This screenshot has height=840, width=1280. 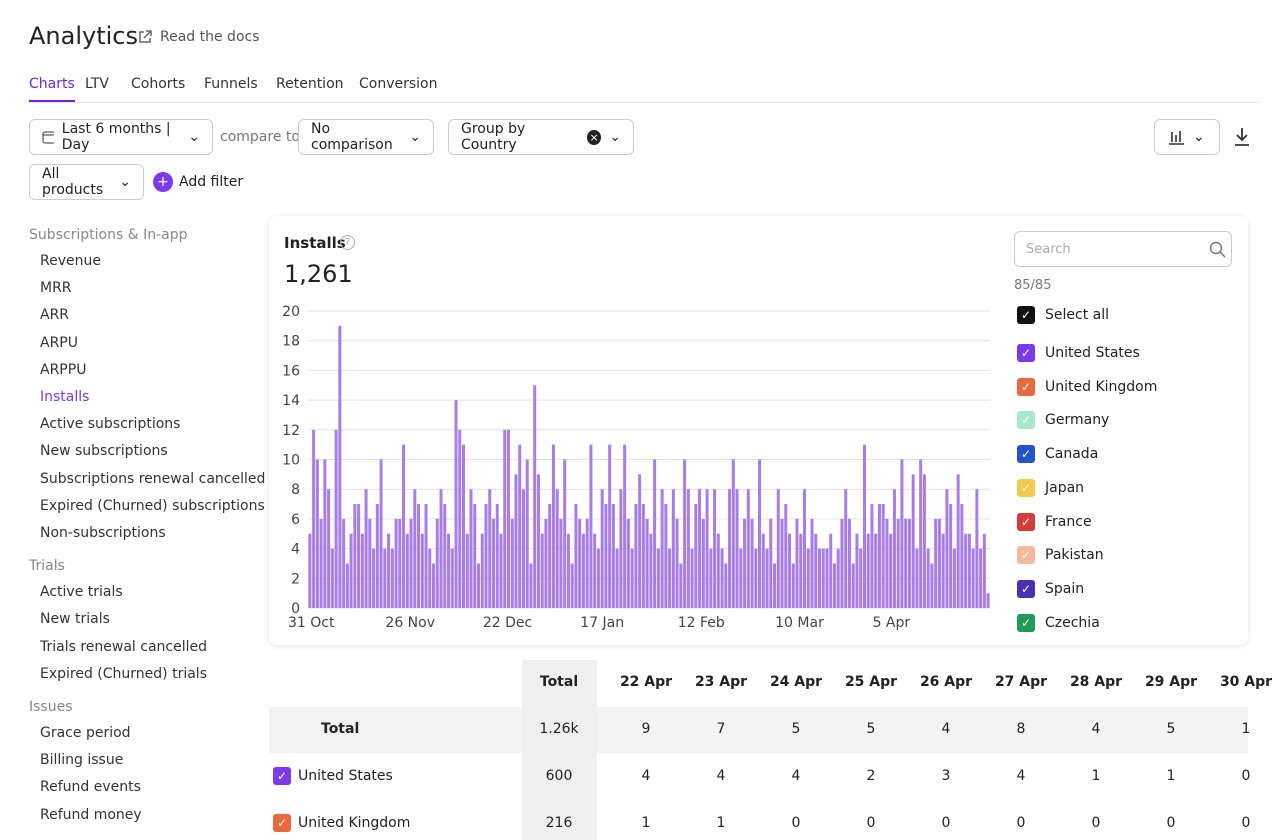 What do you see at coordinates (594, 137) in the screenshot?
I see `clear-icon: ×` at bounding box center [594, 137].